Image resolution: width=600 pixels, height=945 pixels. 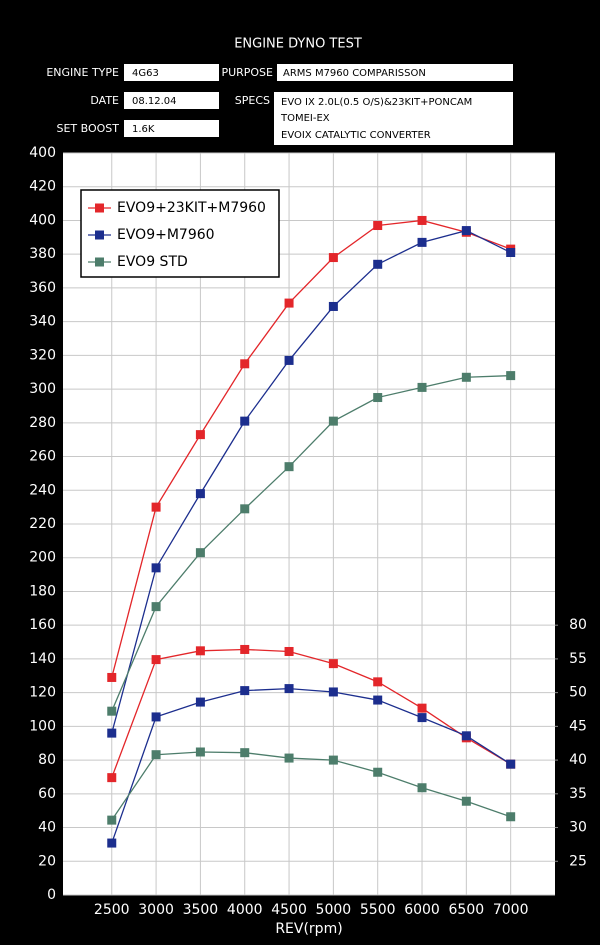 What do you see at coordinates (42, 423) in the screenshot?
I see `y-tick-label: 280` at bounding box center [42, 423].